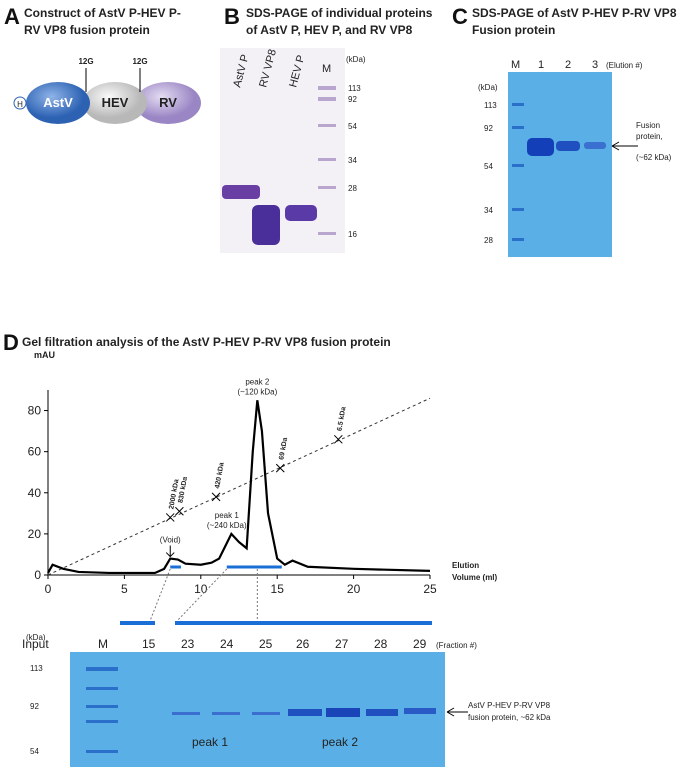 The width and height of the screenshot is (685, 779). What do you see at coordinates (654, 157) in the screenshot?
I see `band-label: (~62 kDa)` at bounding box center [654, 157].